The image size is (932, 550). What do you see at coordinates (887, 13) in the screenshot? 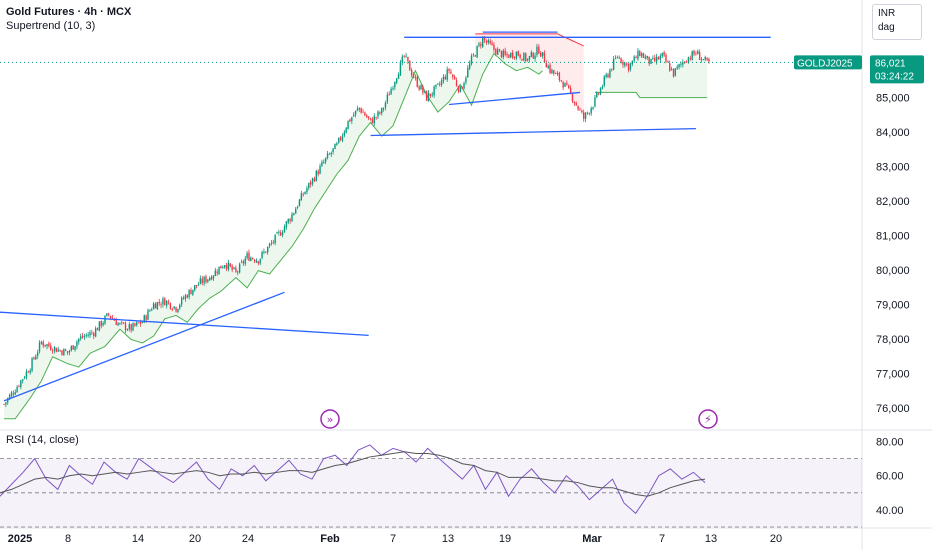
I see `currency-label: INR` at bounding box center [887, 13].